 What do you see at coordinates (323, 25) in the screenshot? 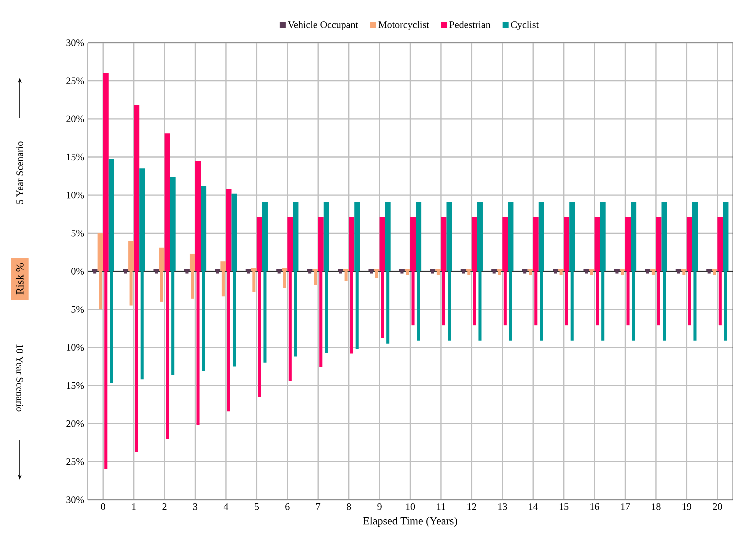
I see `legend-label: Vehicle Occupant` at bounding box center [323, 25].